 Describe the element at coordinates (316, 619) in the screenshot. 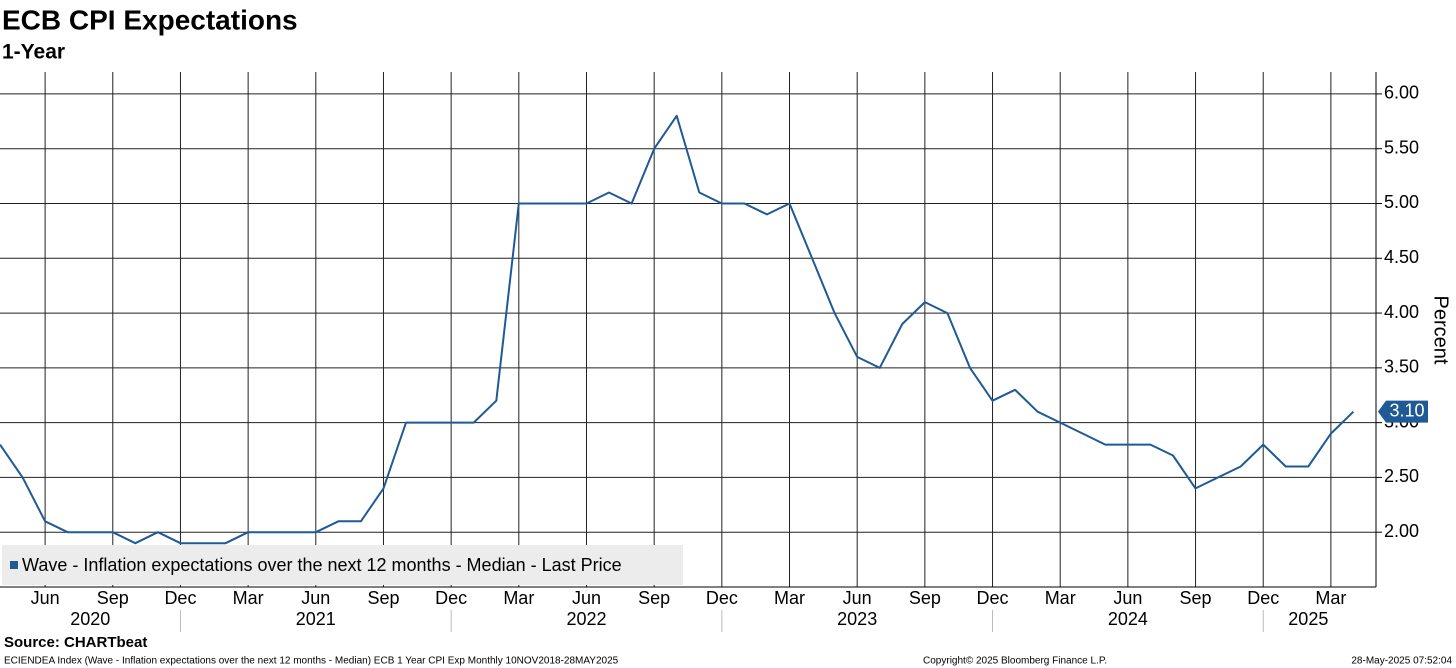

I see `x-year-label: 2021` at that location.